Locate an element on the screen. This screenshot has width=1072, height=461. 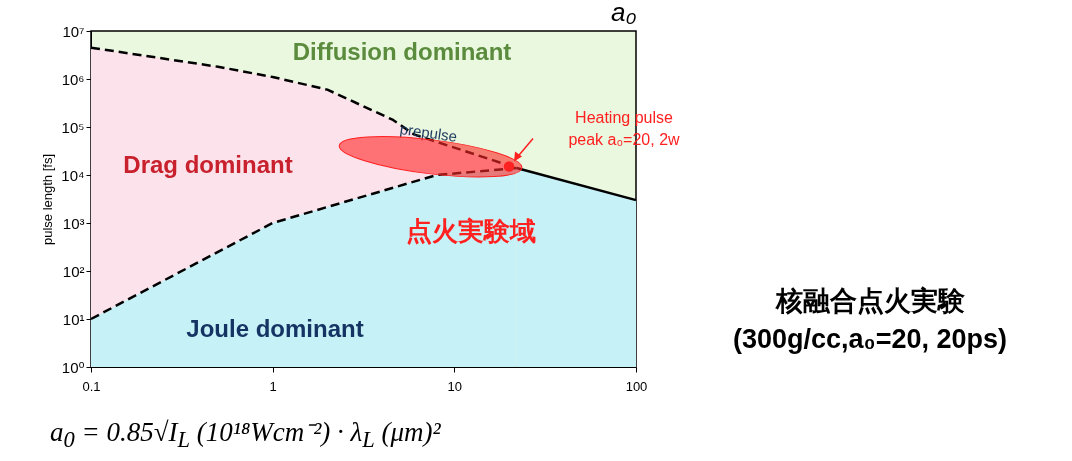
x-tick-label: 10 is located at coordinates (455, 386).